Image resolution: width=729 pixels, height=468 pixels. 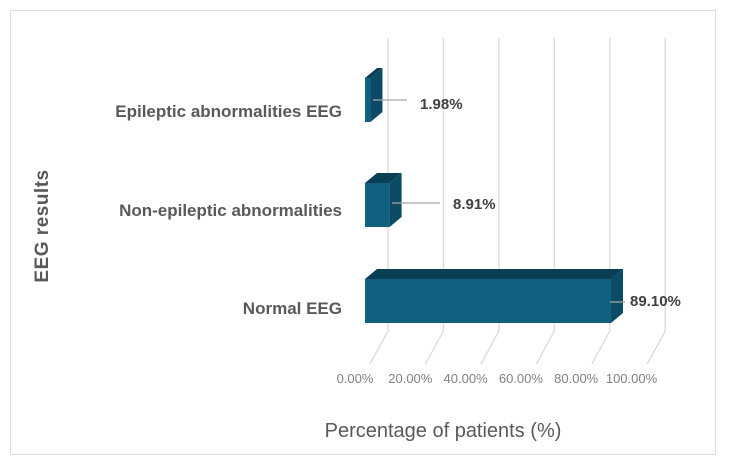 What do you see at coordinates (292, 308) in the screenshot?
I see `category-label: Normal EEG` at bounding box center [292, 308].